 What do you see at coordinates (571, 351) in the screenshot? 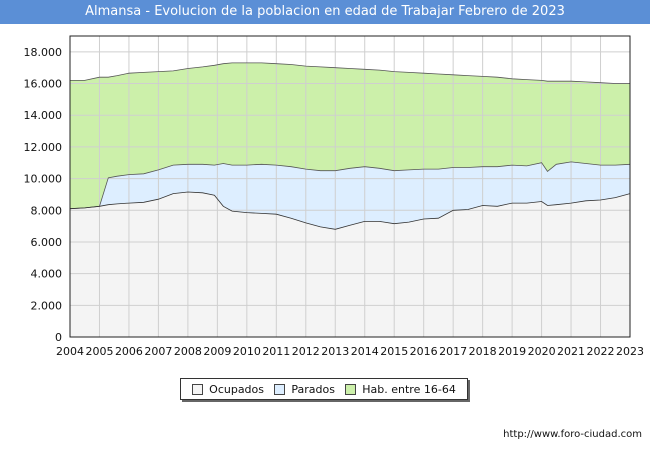
I see `x-tick-label: 2021` at bounding box center [571, 351].